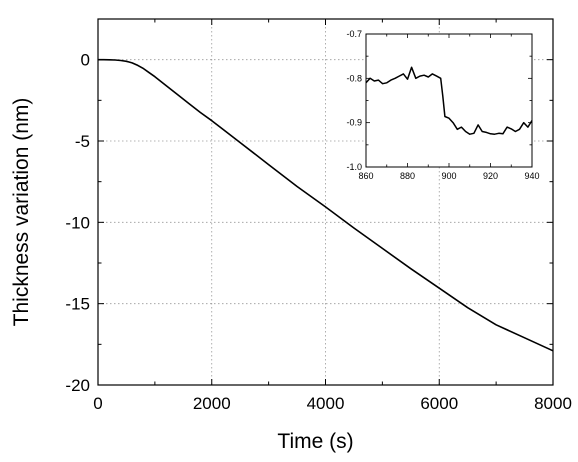 This screenshot has width=578, height=462. I want to click on inset-x-tick-label: 900, so click(448, 176).